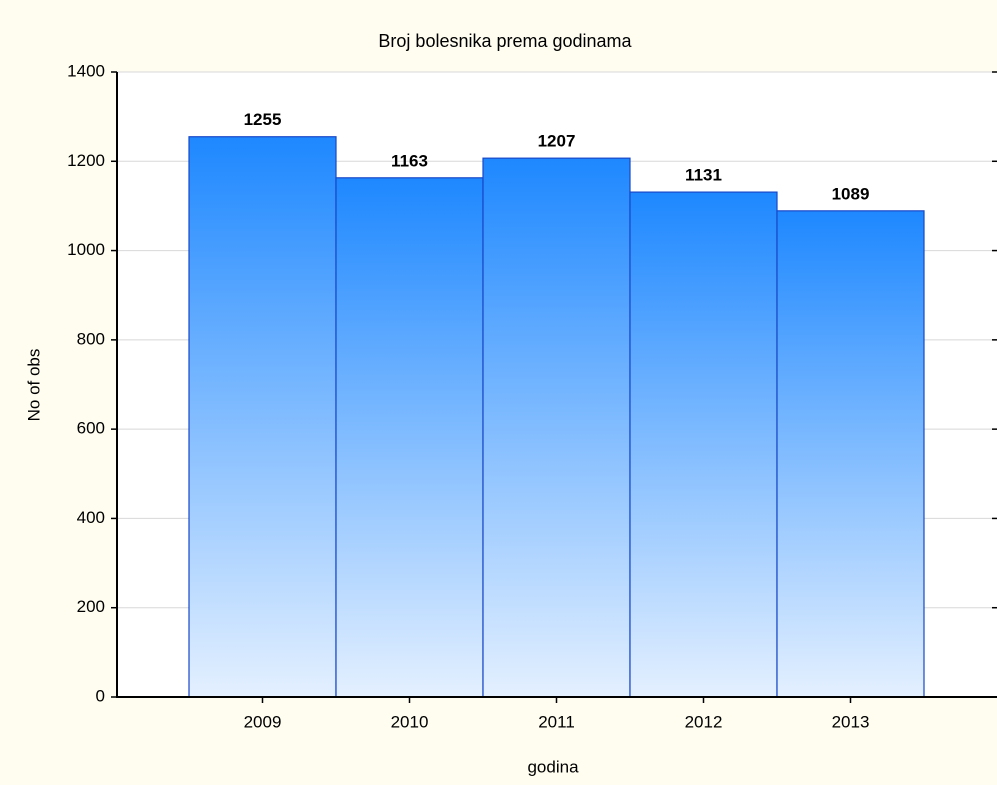  What do you see at coordinates (91, 517) in the screenshot?
I see `y-tick-label: 400` at bounding box center [91, 517].